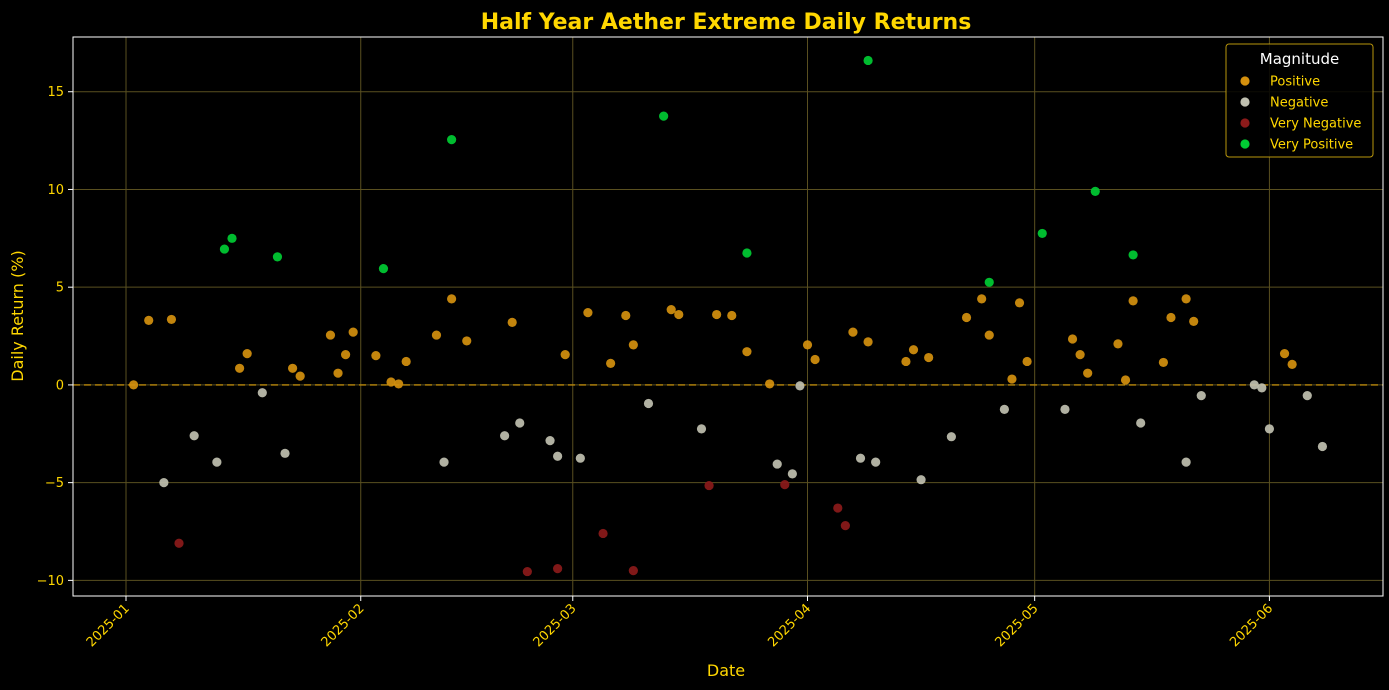  I want to click on y-tick-label: −5, so click(54, 483).